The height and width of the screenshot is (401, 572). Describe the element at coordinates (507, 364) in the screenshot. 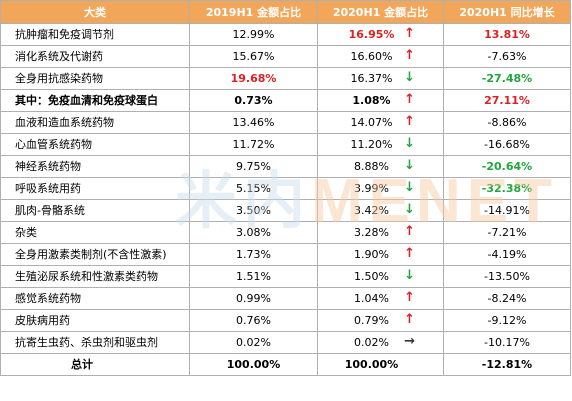

I see `growth-cell: -12.81%` at that location.